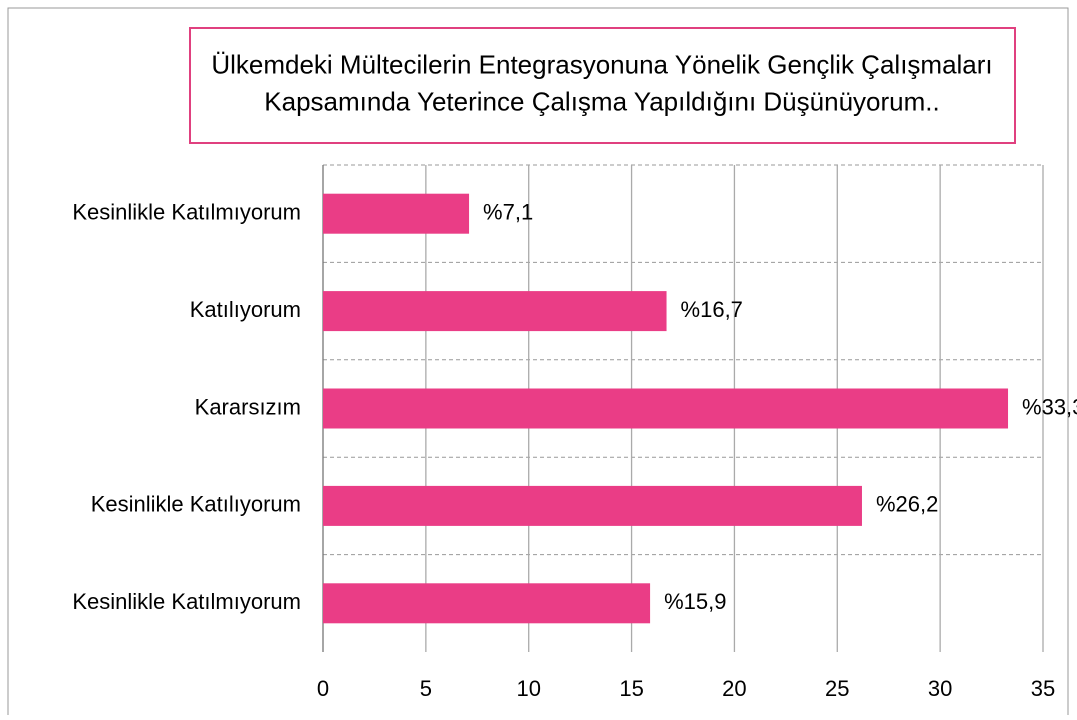 Image resolution: width=1077 pixels, height=720 pixels. What do you see at coordinates (837, 688) in the screenshot?
I see `x-tick-label: 25` at bounding box center [837, 688].